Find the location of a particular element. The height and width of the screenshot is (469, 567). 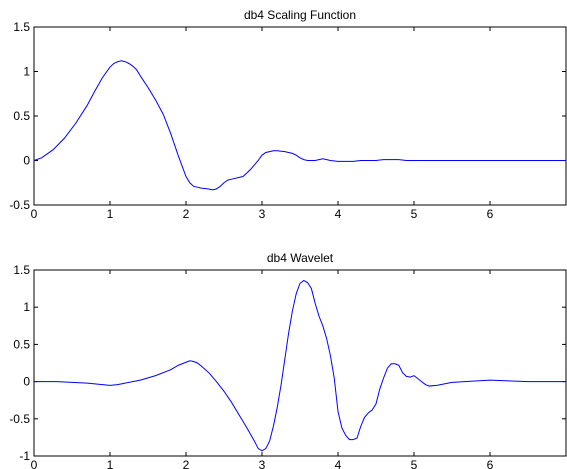

scaling-y-tick-label: 0.5 is located at coordinates (21, 116).